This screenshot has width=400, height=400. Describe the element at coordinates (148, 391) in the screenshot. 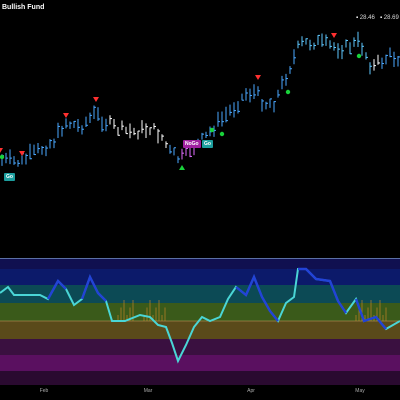

I see `tick-mar: Mar` at that location.